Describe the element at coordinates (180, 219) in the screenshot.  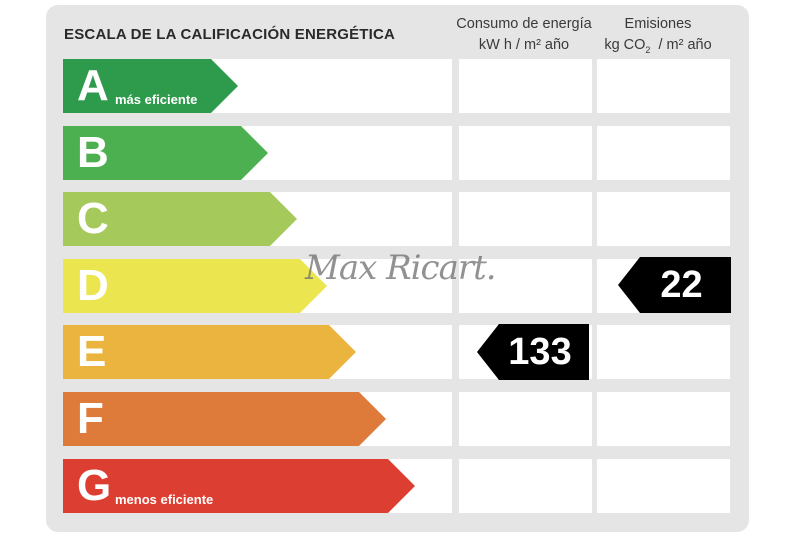
I see `energy-class-bar-c: C` at that location.